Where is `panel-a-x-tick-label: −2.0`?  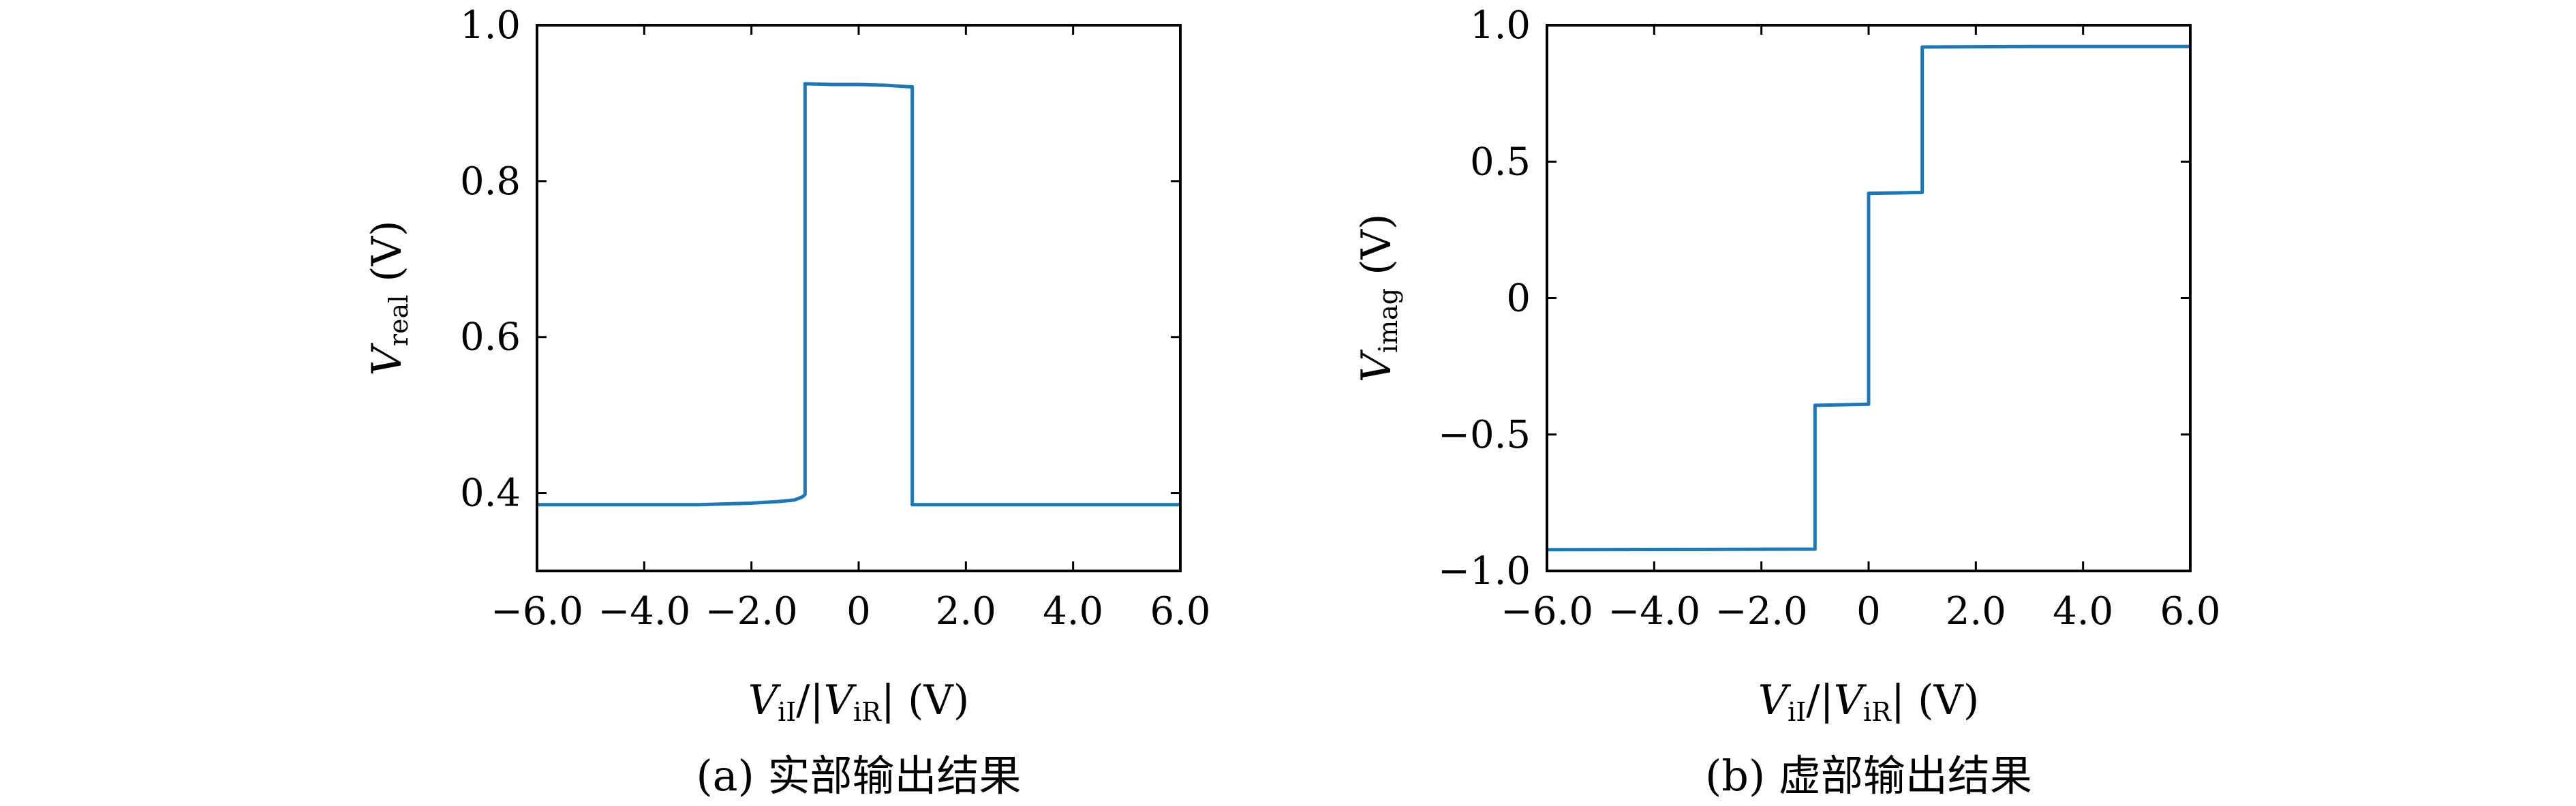 panel-a-x-tick-label: −2.0 is located at coordinates (751, 611).